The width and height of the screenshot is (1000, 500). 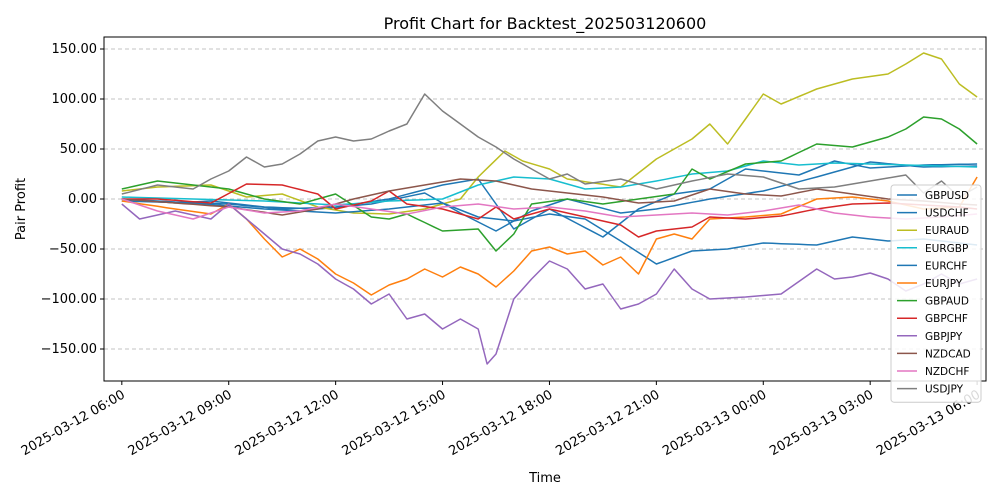 I want to click on x-tick-label: 2025-03-12 21:00, so click(x=607, y=423).